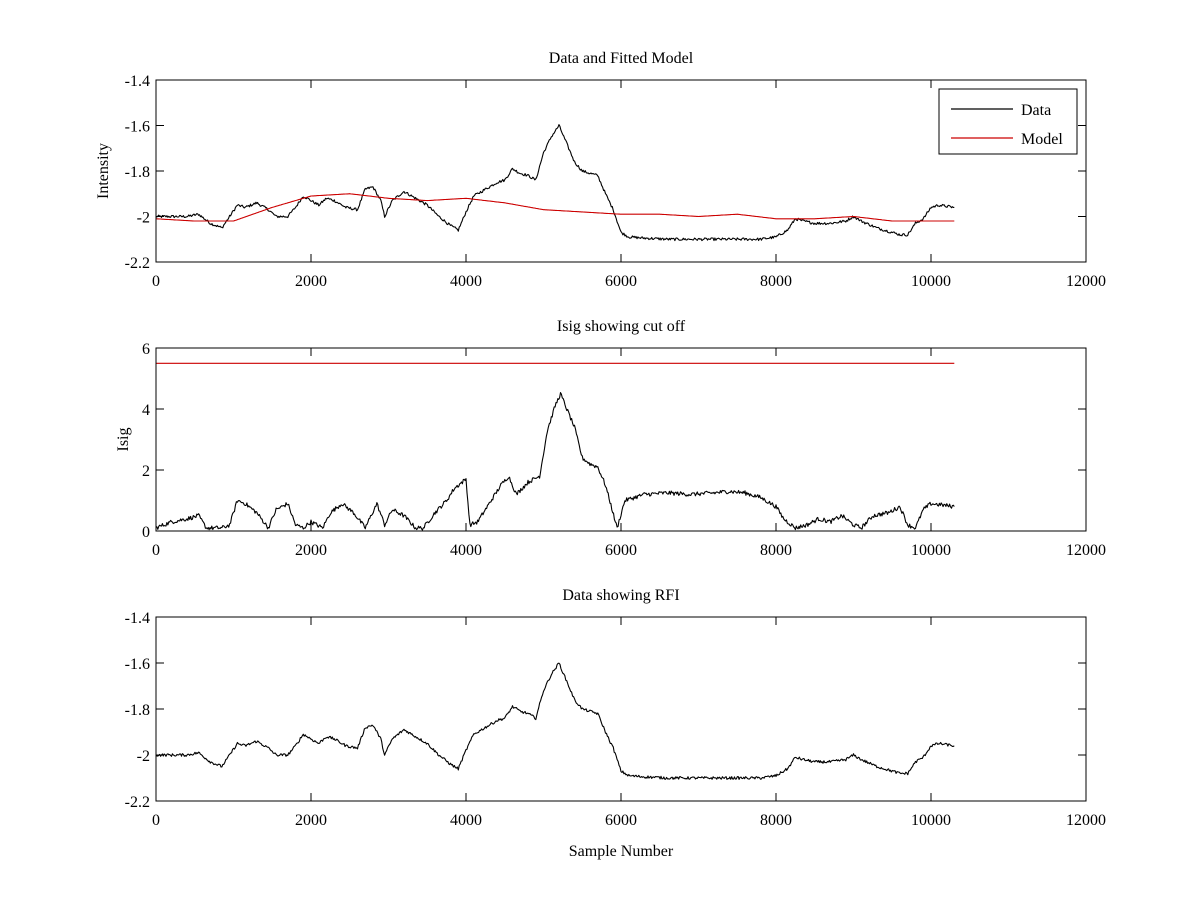 The width and height of the screenshot is (1200, 900). I want to click on legend: Data Model, so click(1008, 121).